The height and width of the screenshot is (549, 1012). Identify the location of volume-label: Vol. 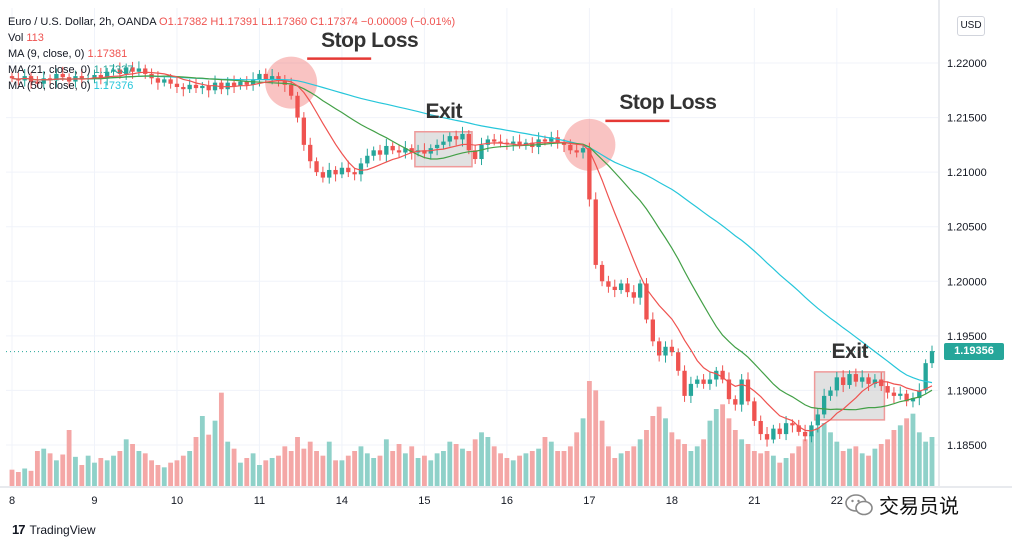
(16, 38).